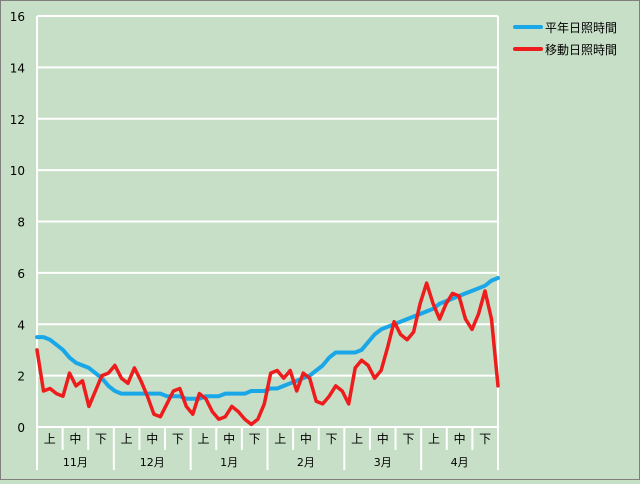 This screenshot has height=484, width=640. What do you see at coordinates (21, 325) in the screenshot?
I see `y-tick-label: 4` at bounding box center [21, 325].